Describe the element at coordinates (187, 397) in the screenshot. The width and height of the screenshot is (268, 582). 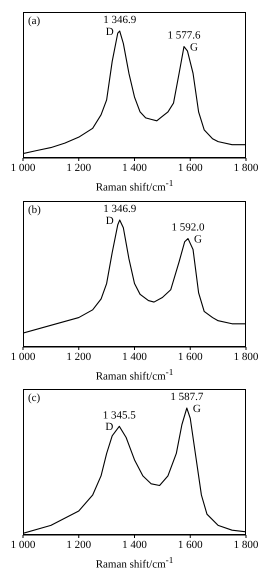
I see `annotation: 1 587.7` at that location.